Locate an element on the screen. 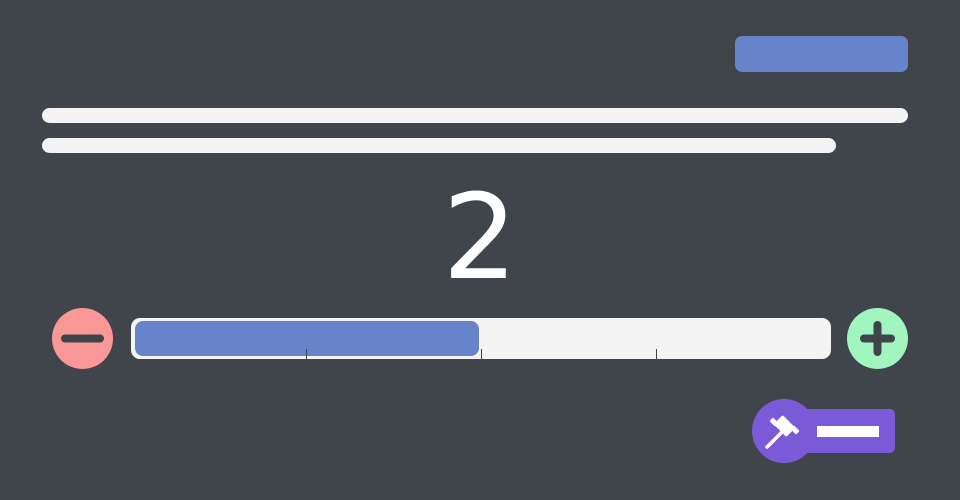  increment-button is located at coordinates (877, 338).